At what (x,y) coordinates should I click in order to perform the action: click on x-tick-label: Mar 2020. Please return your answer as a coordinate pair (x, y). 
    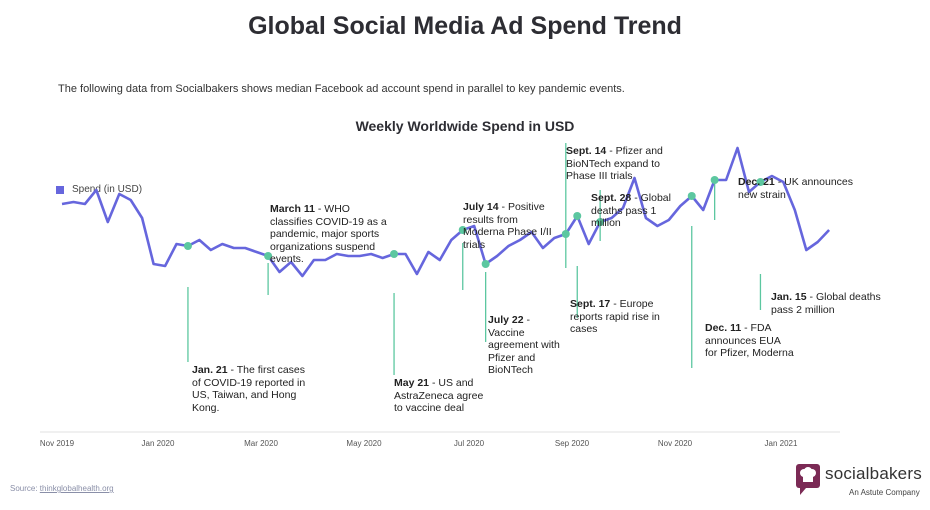
    Looking at the image, I should click on (261, 443).